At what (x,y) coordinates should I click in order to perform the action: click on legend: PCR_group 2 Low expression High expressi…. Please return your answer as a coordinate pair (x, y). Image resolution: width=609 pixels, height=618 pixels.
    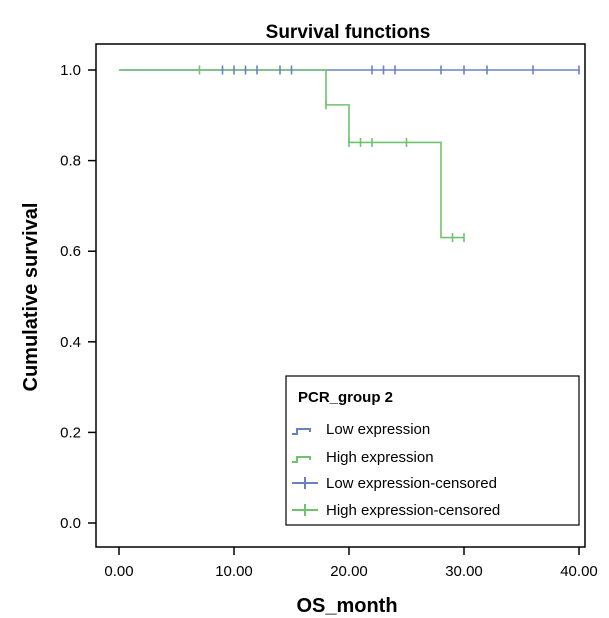
    Looking at the image, I should click on (432, 450).